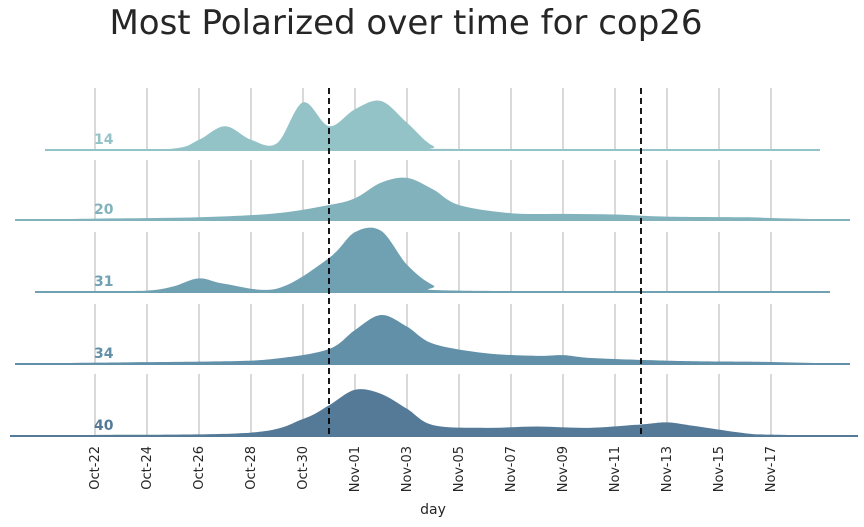 Image resolution: width=864 pixels, height=527 pixels. I want to click on x-tick-label: Oct-22, so click(95, 468).